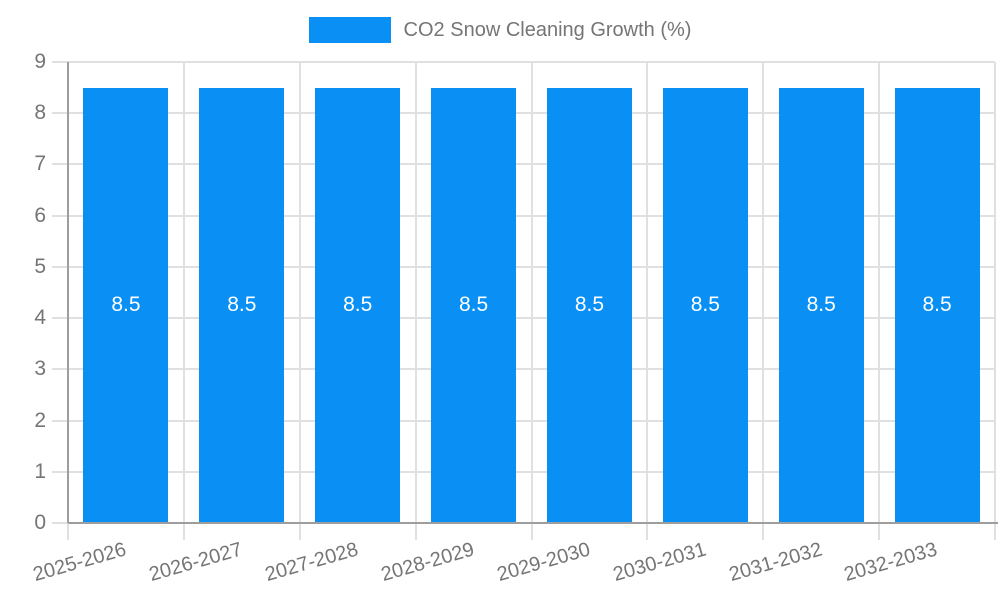  Describe the element at coordinates (543, 562) in the screenshot. I see `x-axis-tick-label: 2029-2030` at that location.